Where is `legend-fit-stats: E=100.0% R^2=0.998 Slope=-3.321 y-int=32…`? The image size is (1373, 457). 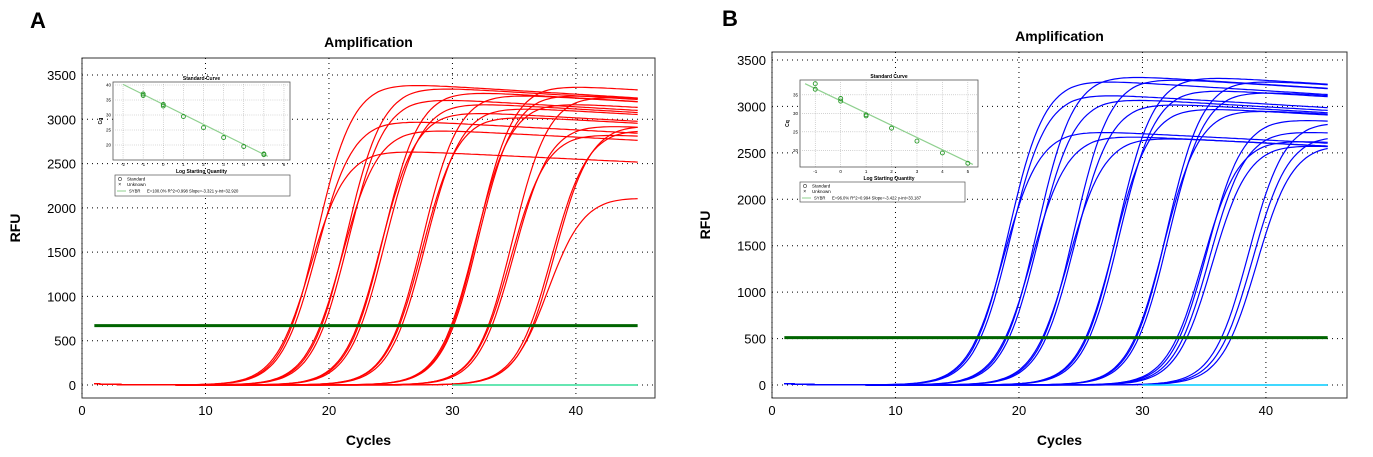
legend-fit-stats: E=100.0% R^2=0.998 Slope=-3.321 y-int=32… is located at coordinates (193, 191).